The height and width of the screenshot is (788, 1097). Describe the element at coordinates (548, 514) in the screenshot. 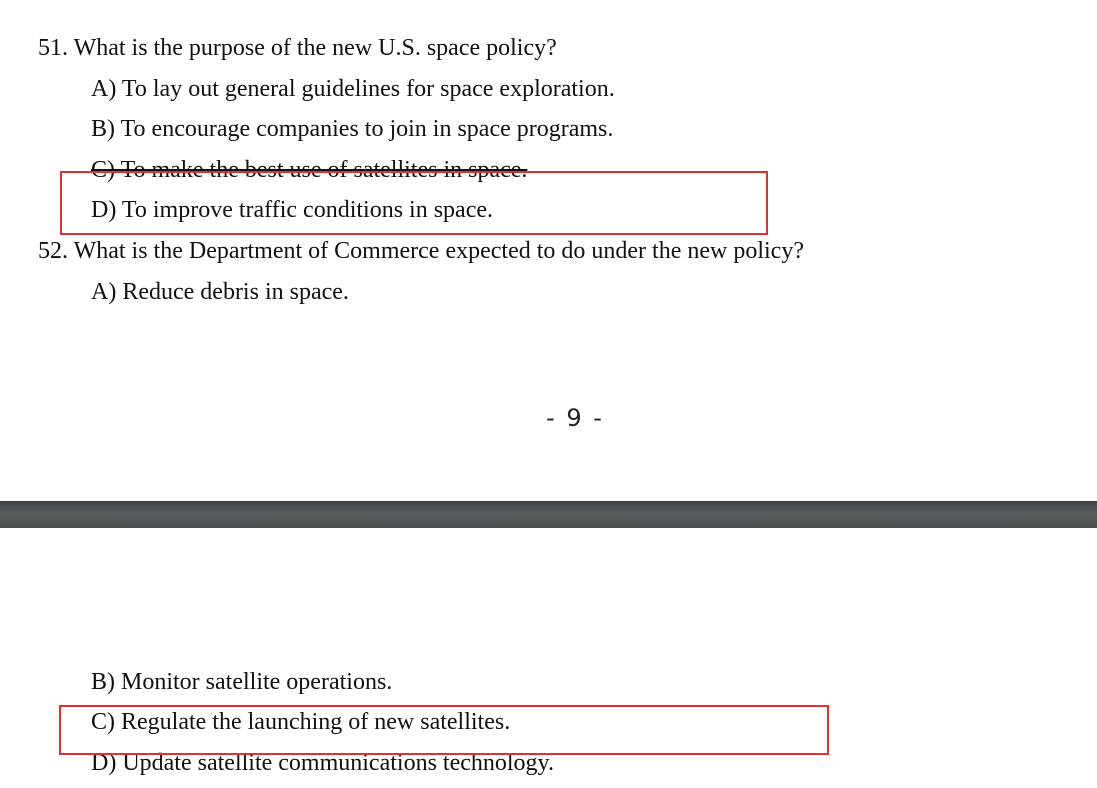

I see `page-separator` at that location.